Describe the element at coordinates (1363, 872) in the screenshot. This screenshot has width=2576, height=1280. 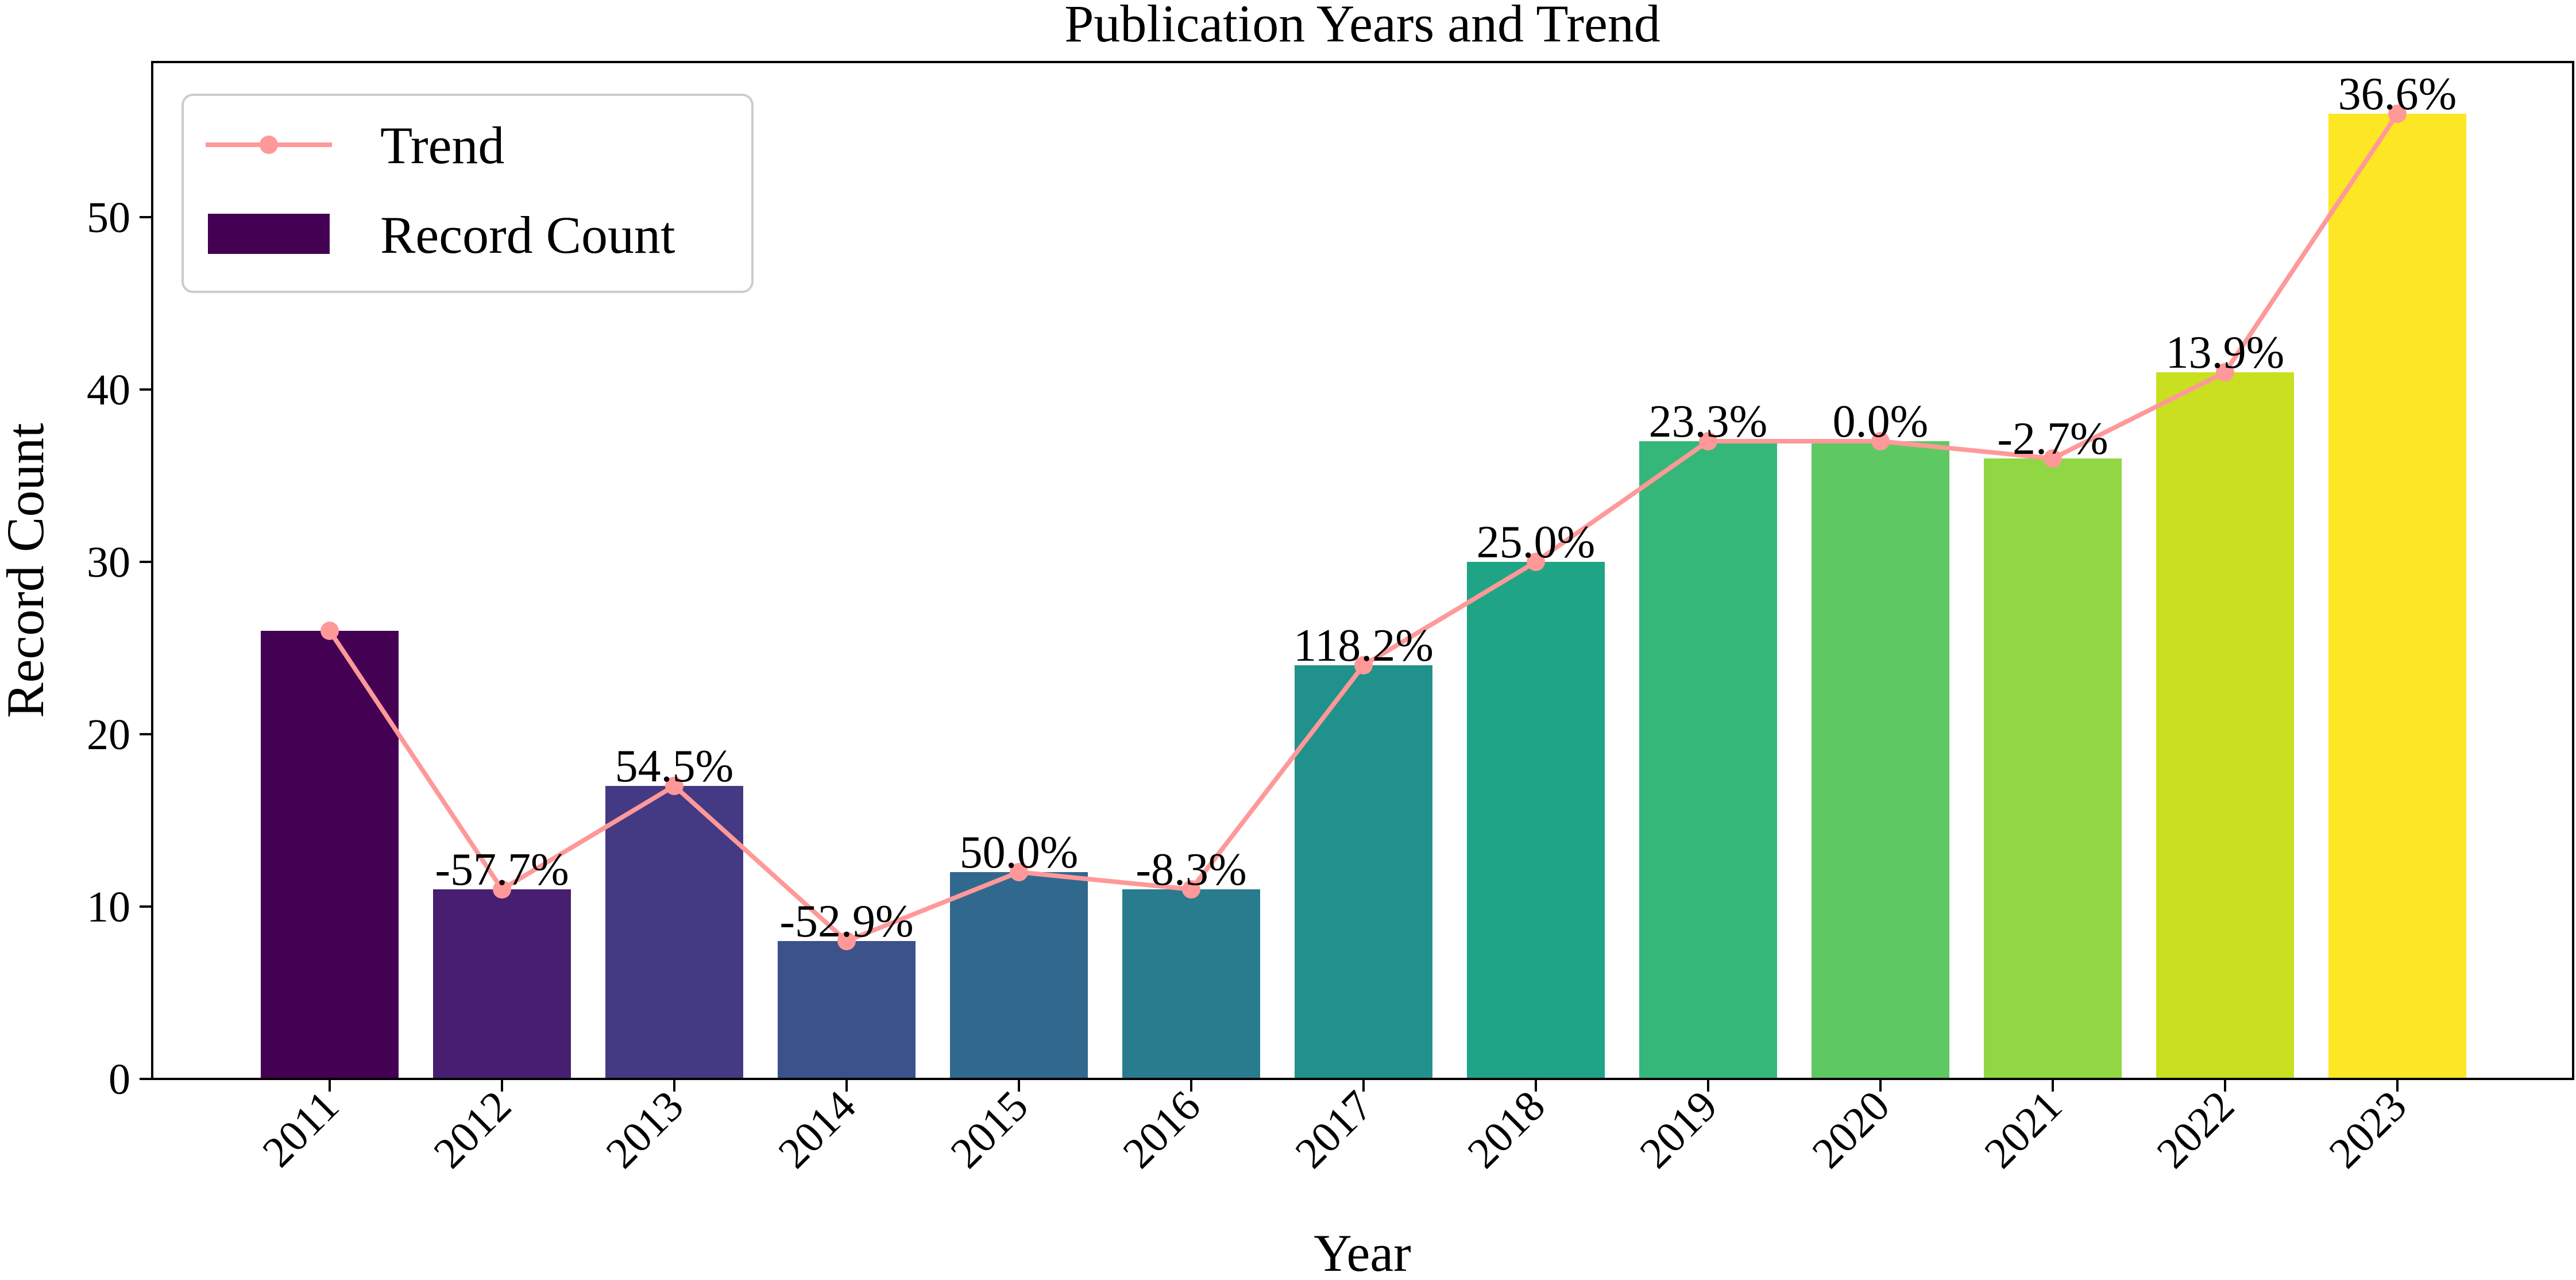
I see `bar-2017` at that location.